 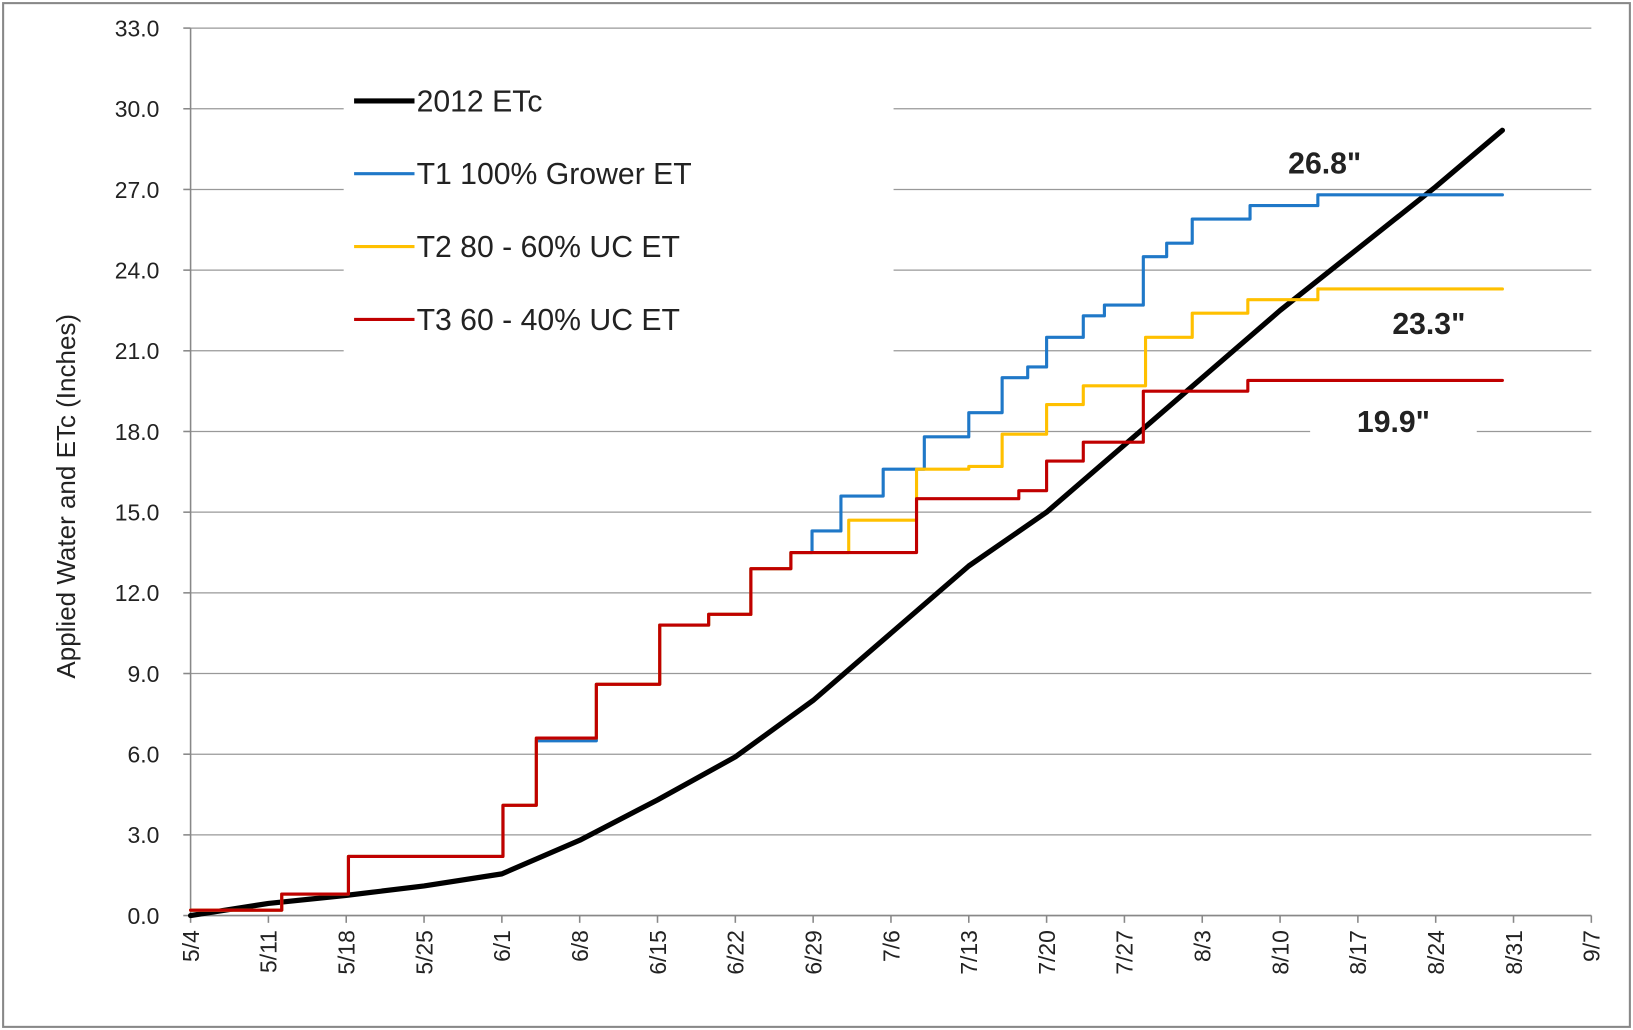 What do you see at coordinates (1280, 952) in the screenshot?
I see `x-tick-label: 8/10` at bounding box center [1280, 952].